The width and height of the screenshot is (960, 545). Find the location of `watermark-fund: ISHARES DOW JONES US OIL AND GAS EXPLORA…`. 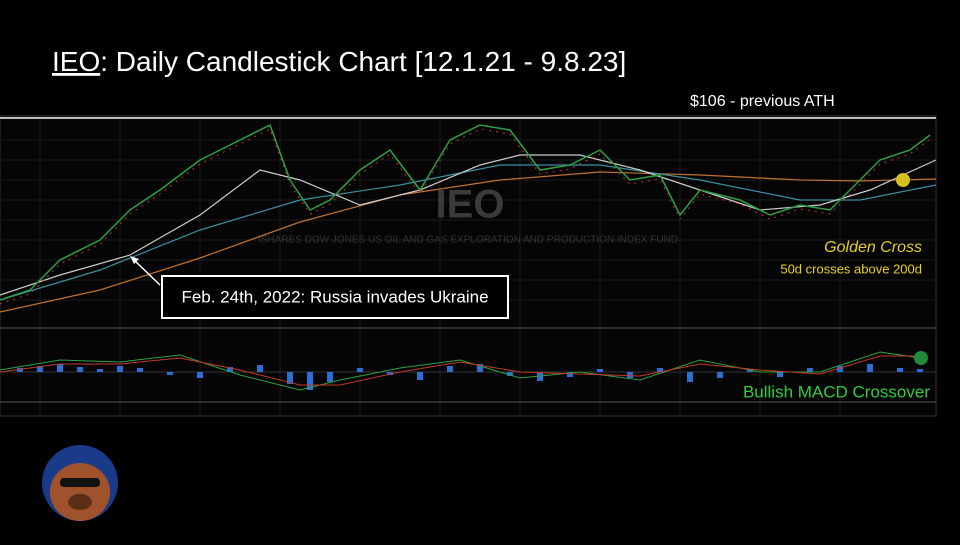

watermark-fund: ISHARES DOW JONES US OIL AND GAS EXPLORA… is located at coordinates (468, 240).